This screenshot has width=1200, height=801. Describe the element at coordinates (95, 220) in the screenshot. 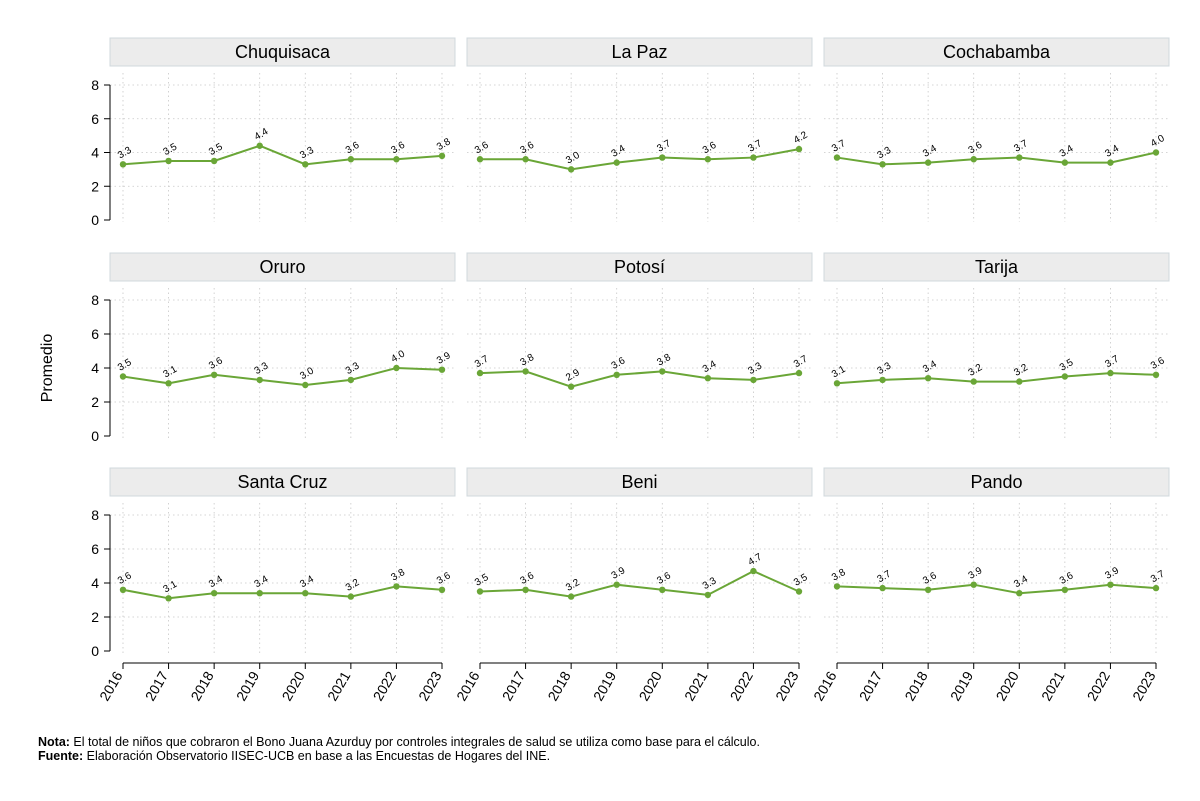

I see `y-tick-label: 0` at that location.